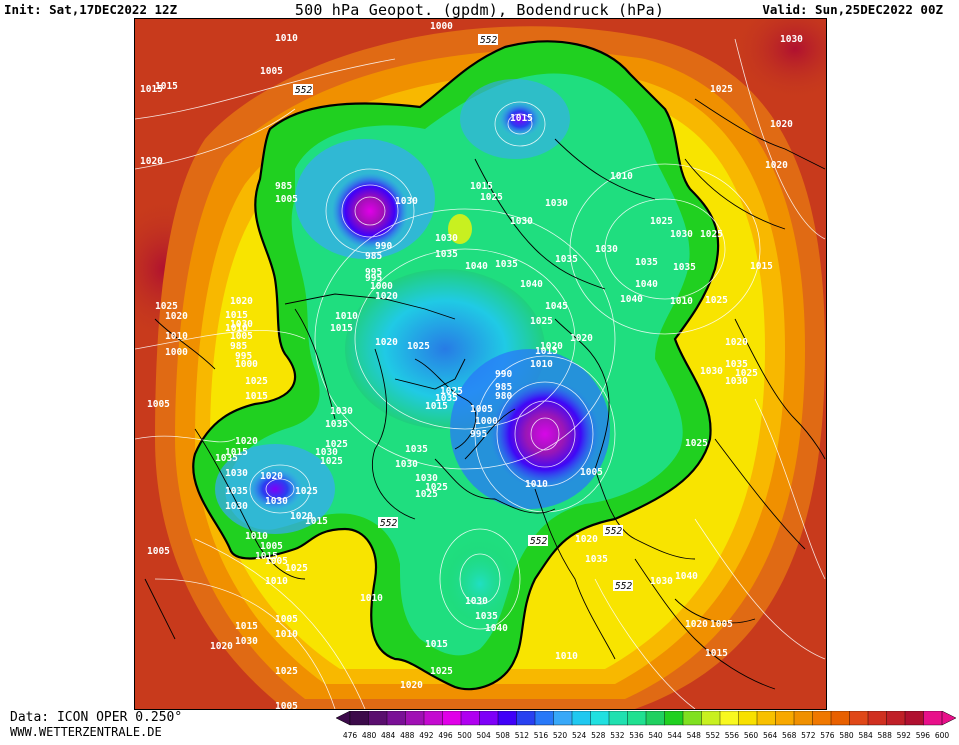  I want to click on legend-tick-label: 564, so click(770, 735).